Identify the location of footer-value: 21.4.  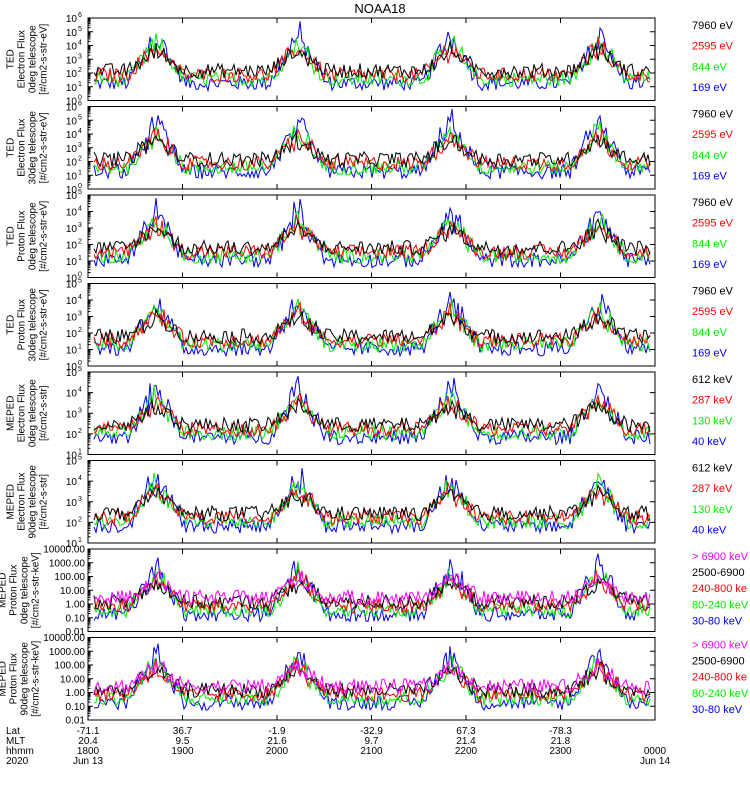
(466, 741).